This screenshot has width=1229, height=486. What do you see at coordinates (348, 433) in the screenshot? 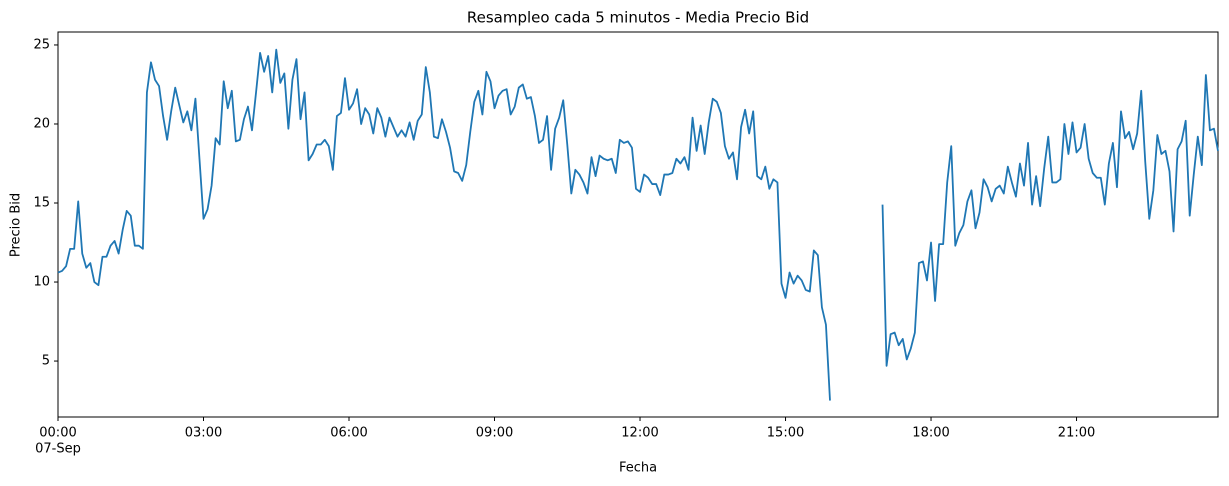
I see `x-tick-label: 06:00` at bounding box center [348, 433].